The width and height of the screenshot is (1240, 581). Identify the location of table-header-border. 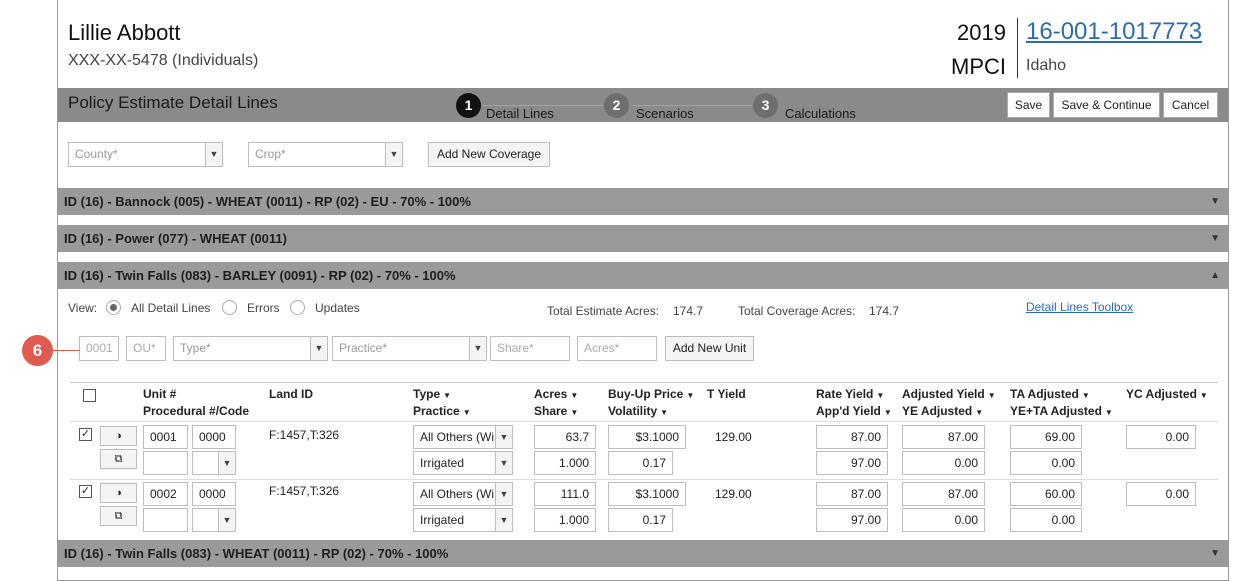
(644, 421).